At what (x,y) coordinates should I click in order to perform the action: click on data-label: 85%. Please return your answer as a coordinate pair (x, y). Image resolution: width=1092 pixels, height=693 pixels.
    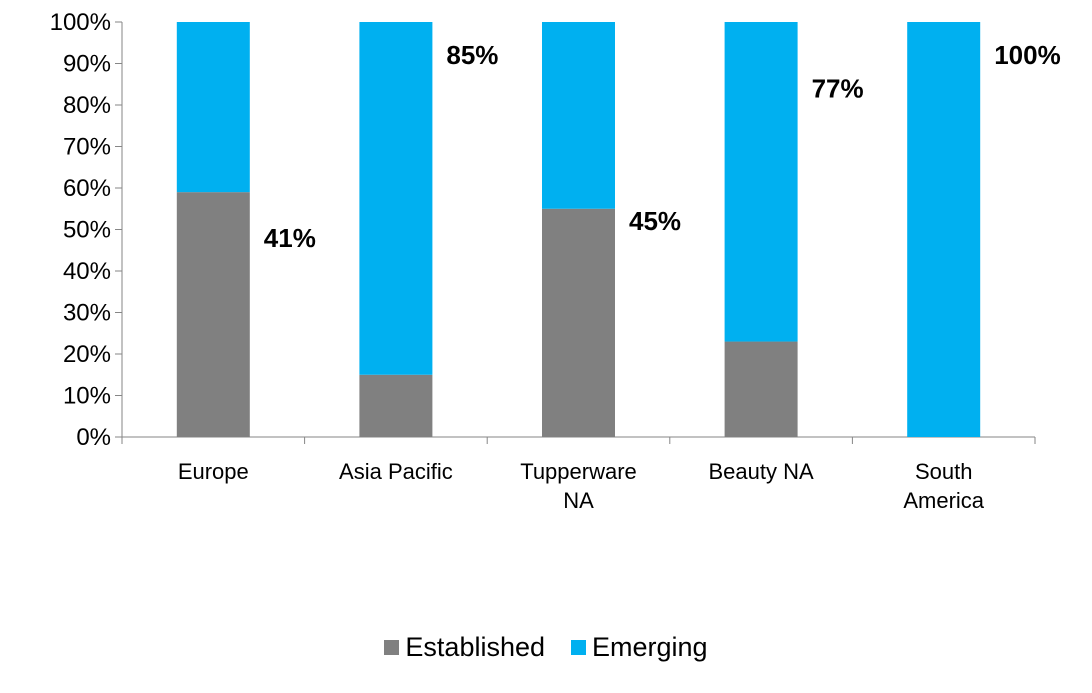
    Looking at the image, I should click on (472, 55).